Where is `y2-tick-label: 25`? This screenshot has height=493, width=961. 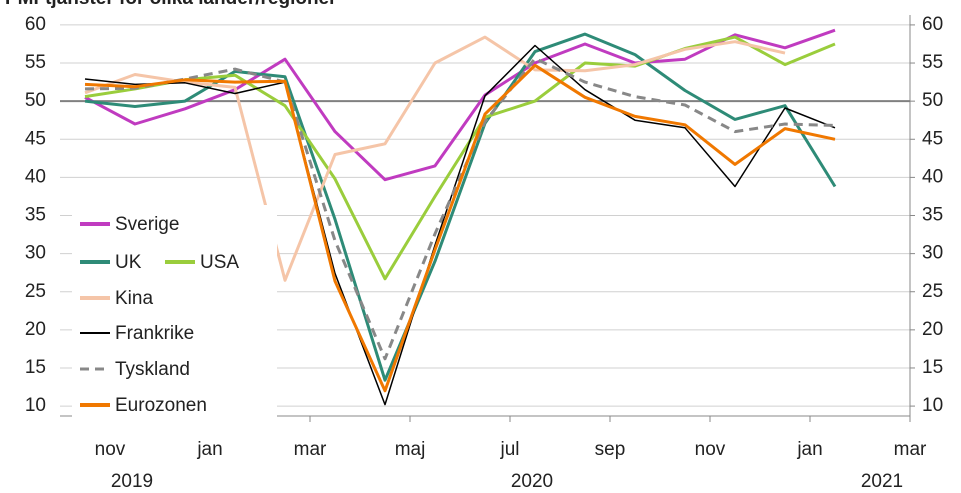 y2-tick-label: 25 is located at coordinates (932, 291).